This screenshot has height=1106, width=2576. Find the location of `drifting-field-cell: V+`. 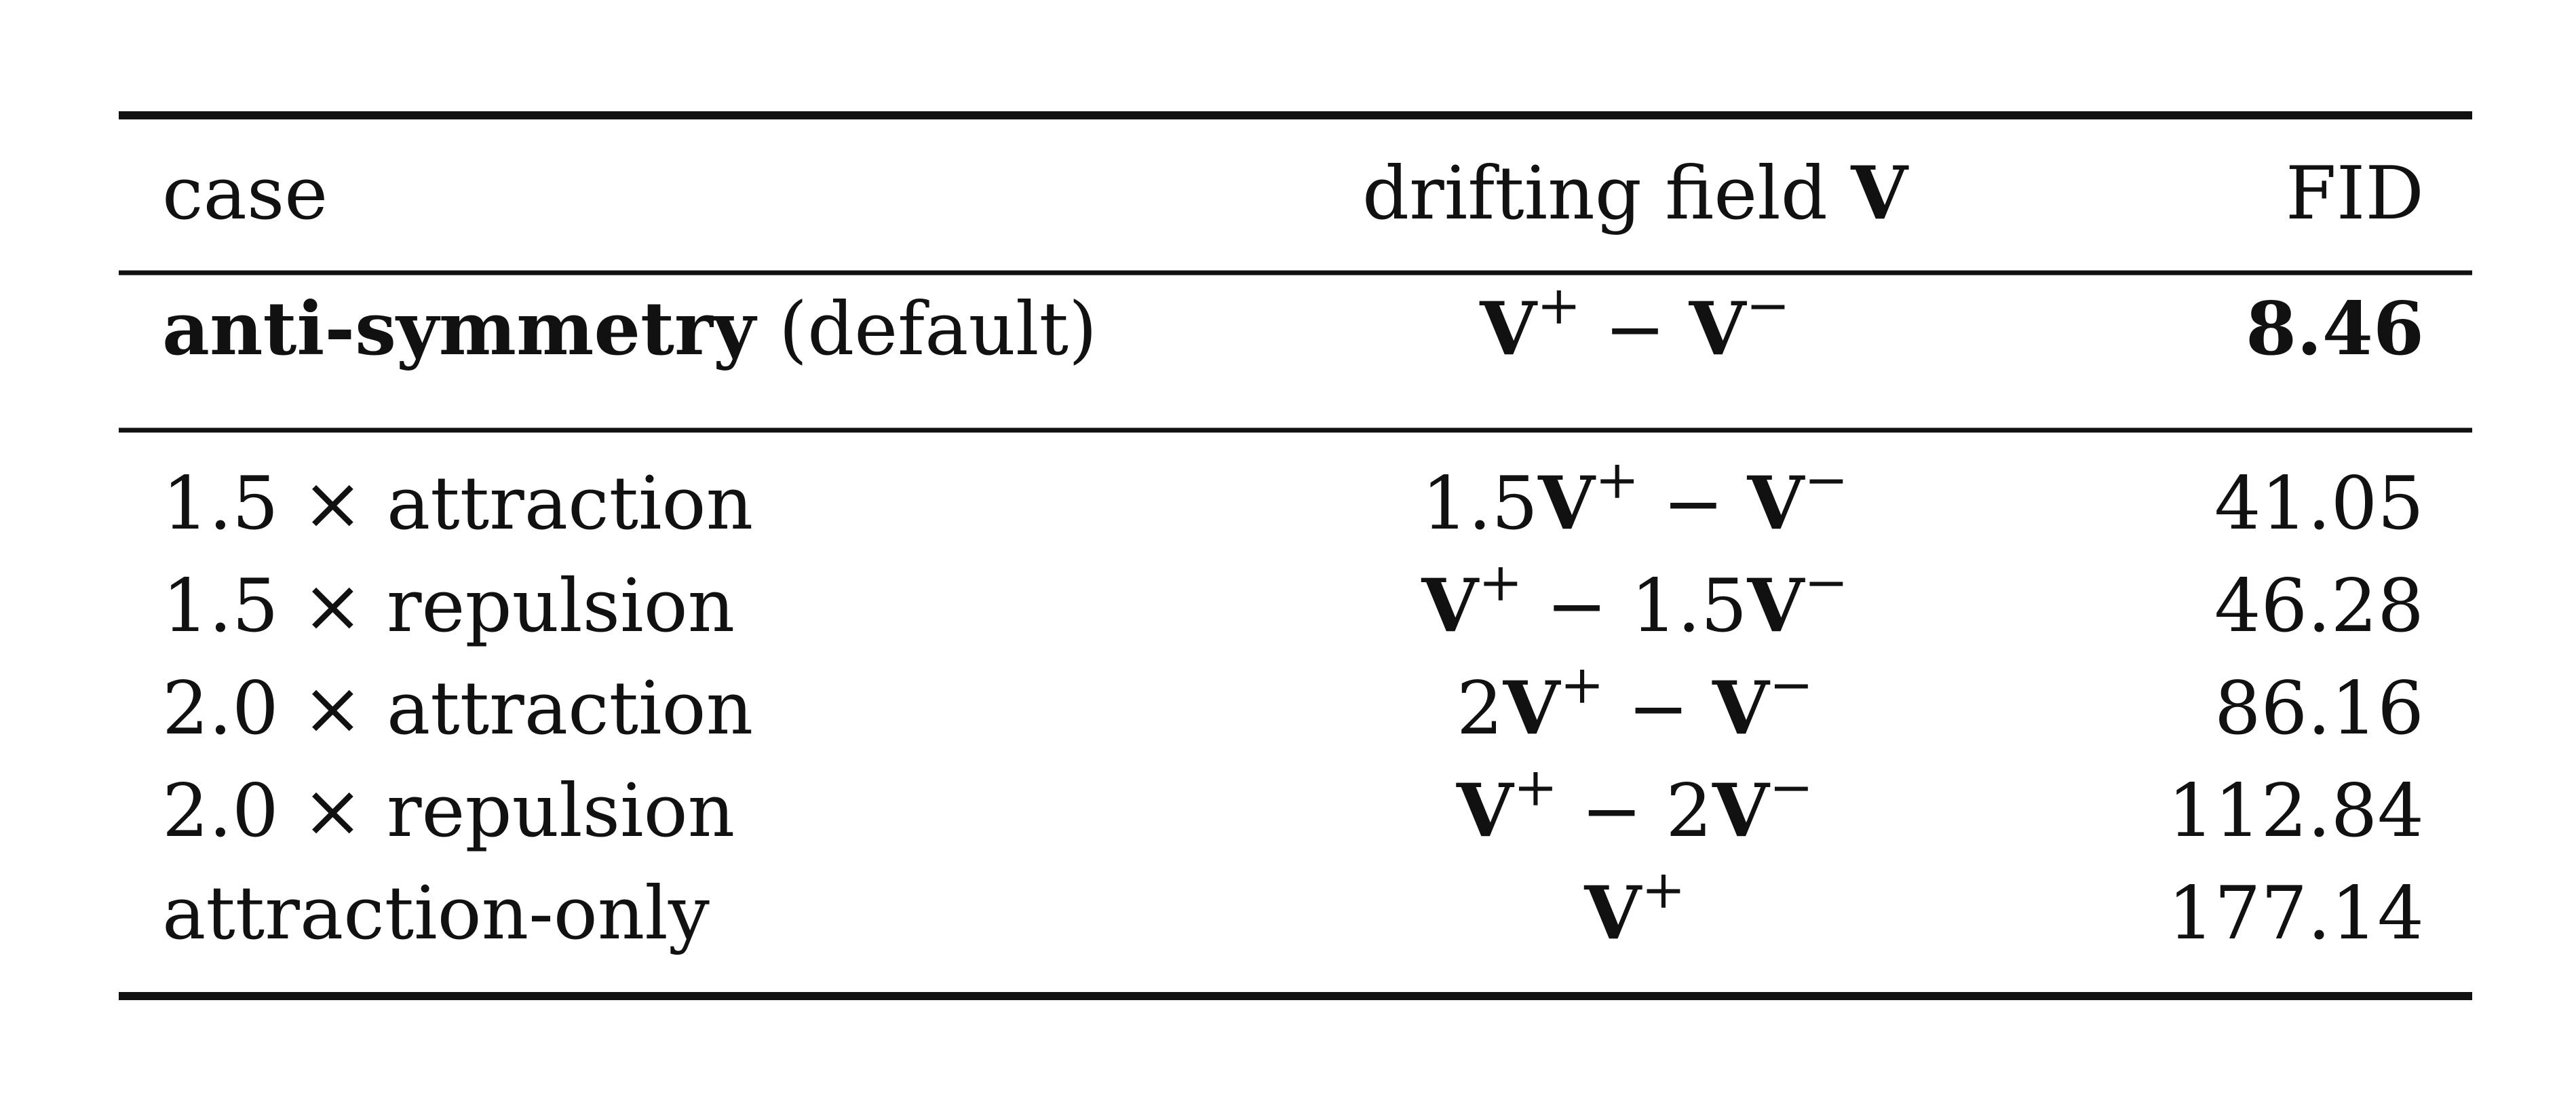

drifting-field-cell: V+ is located at coordinates (1634, 908).